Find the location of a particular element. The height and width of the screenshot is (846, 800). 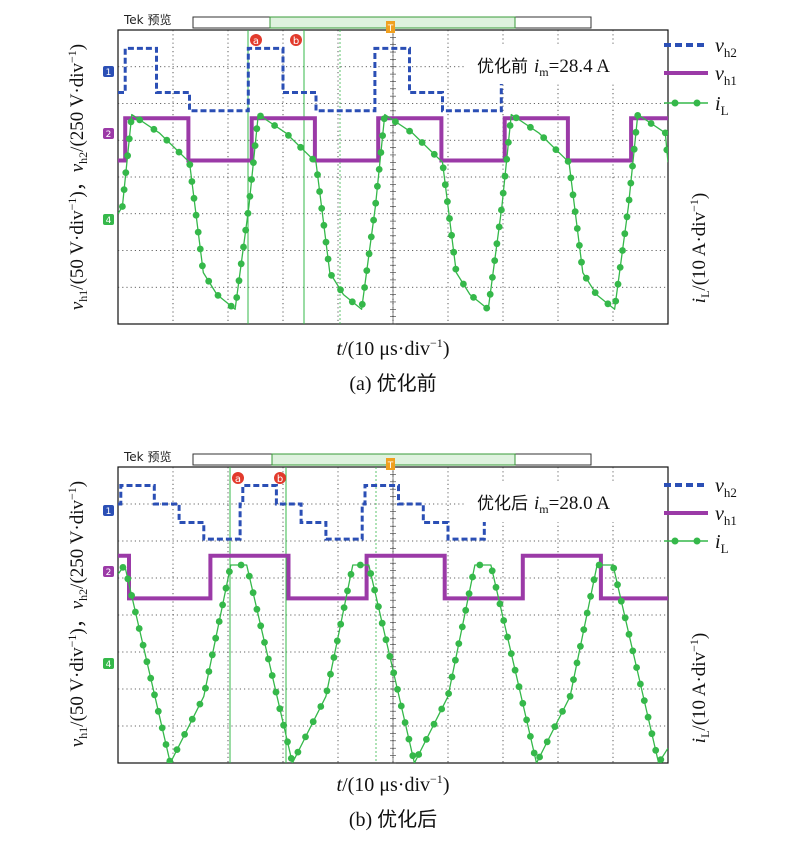

trigger-label-a: T is located at coordinates (390, 29).